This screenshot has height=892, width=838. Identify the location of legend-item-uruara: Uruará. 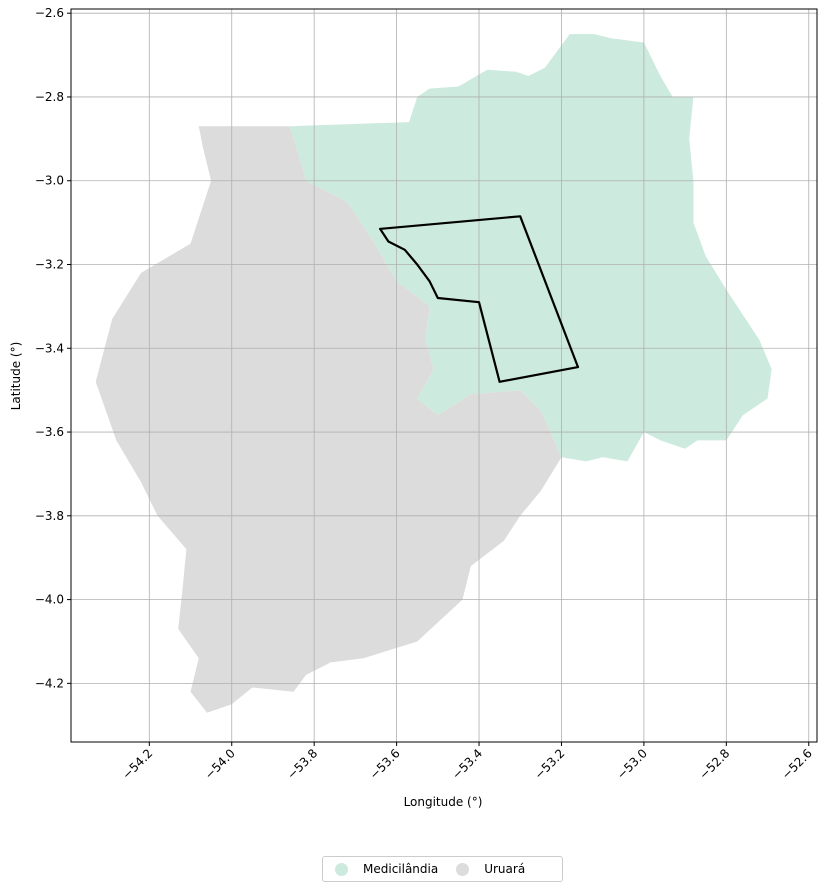
(490, 869).